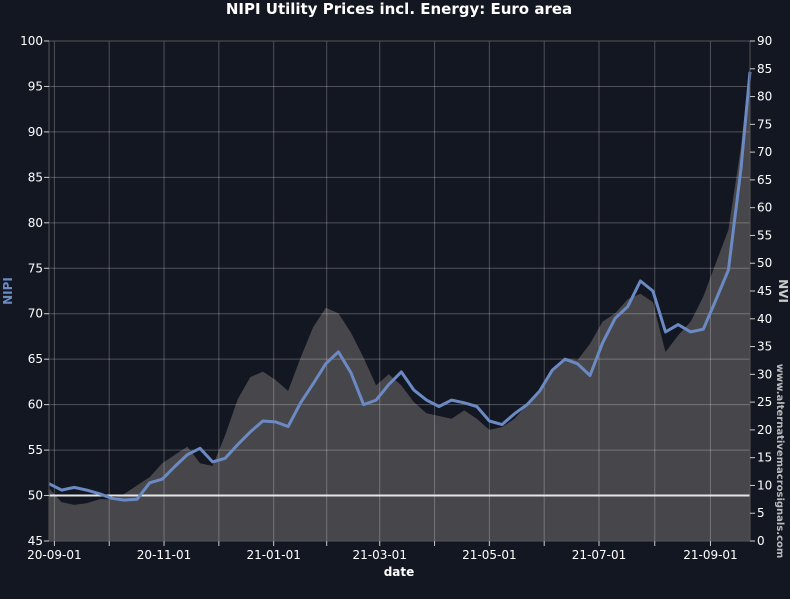  What do you see at coordinates (273, 555) in the screenshot?
I see `x-tick-label: 21-01-01` at bounding box center [273, 555].